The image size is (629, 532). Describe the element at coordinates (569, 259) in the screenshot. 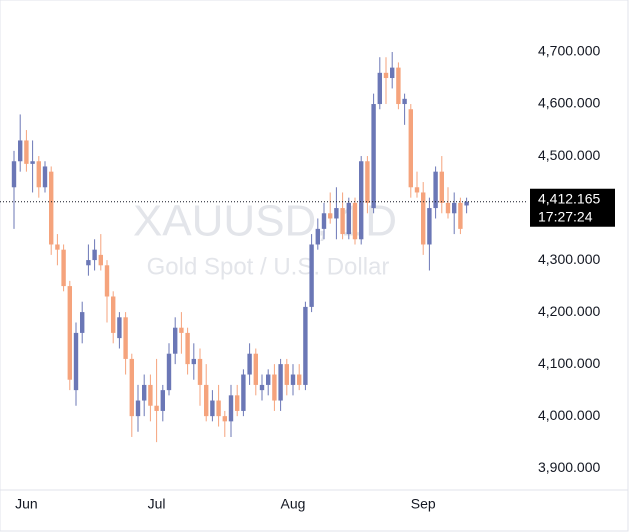

I see `y-tick-label: 4,300.000` at that location.